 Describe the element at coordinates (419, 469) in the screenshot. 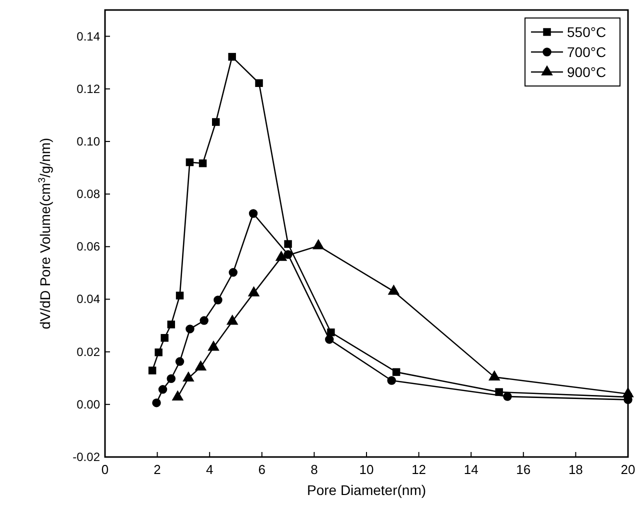

I see `x-tick-label: 12` at that location.